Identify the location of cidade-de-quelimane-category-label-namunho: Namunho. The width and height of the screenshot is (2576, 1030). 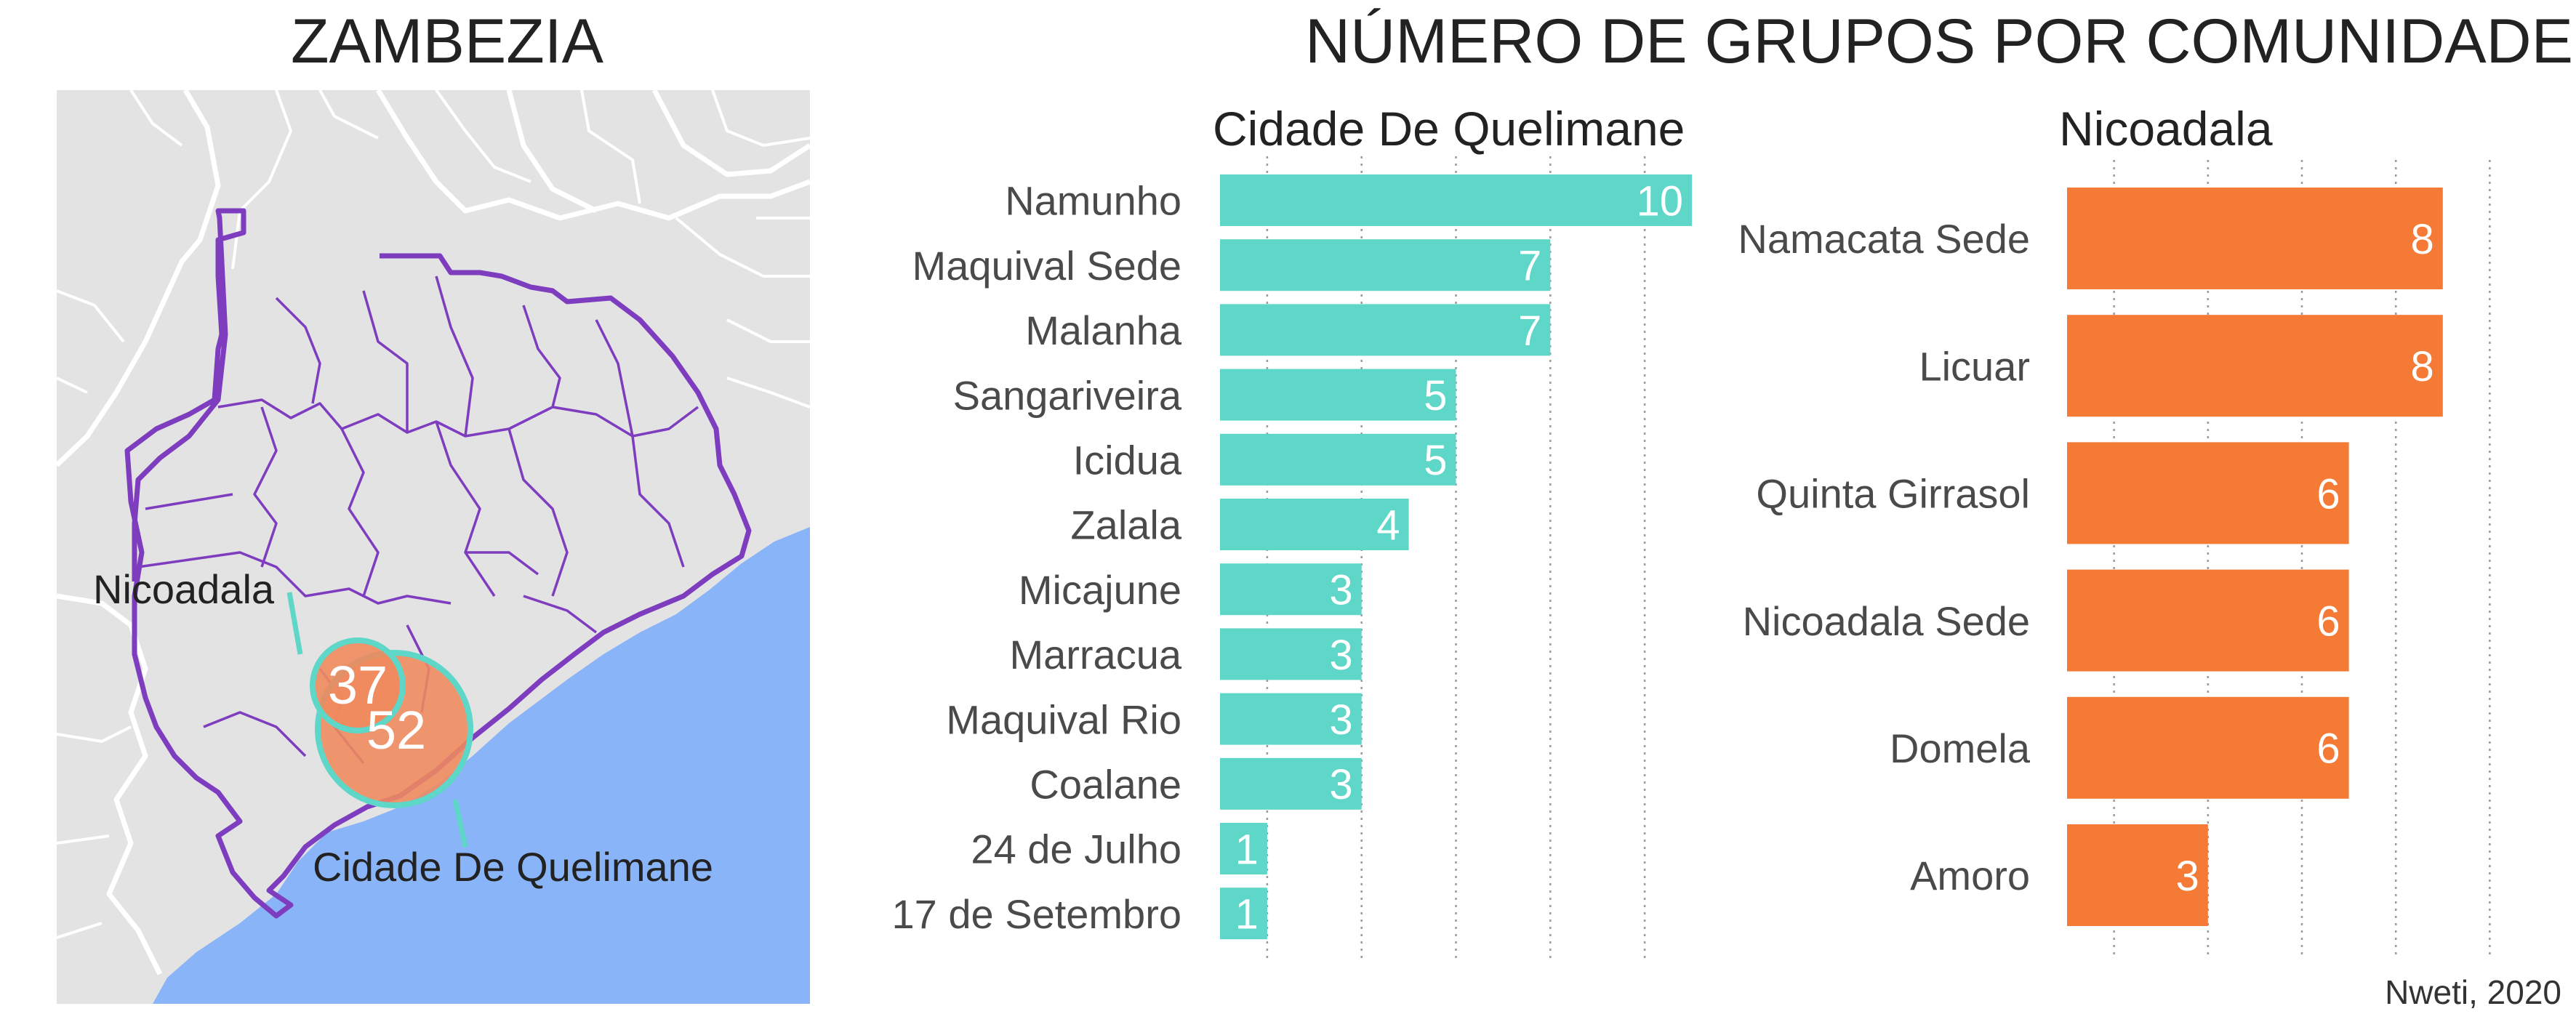
(1093, 201).